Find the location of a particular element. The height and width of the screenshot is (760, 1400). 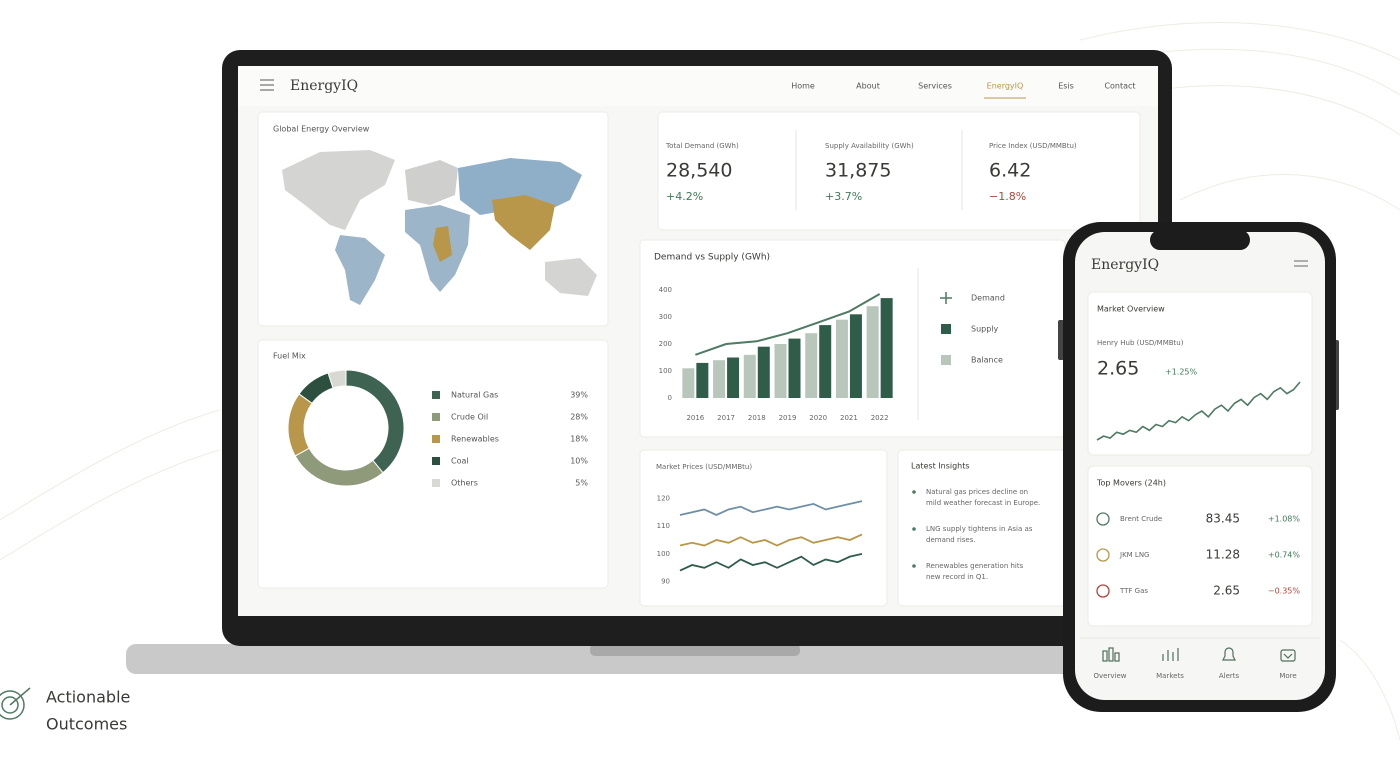

x-tick-label: 2020 is located at coordinates (818, 418).